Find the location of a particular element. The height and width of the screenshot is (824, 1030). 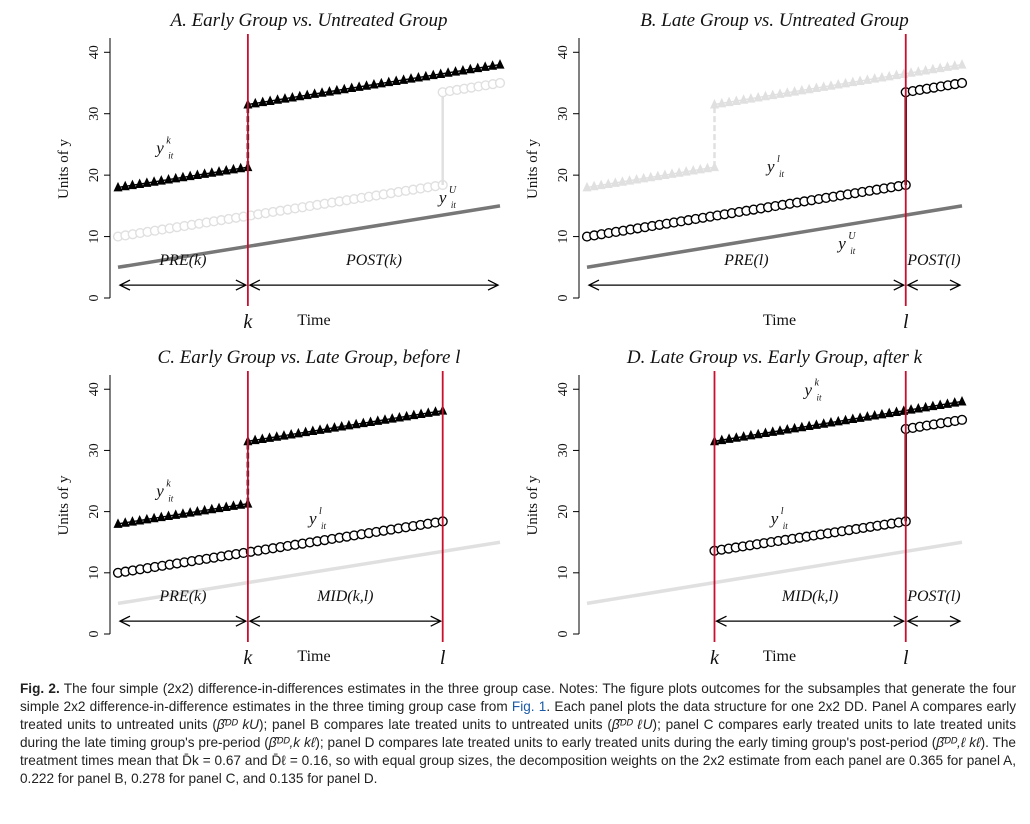

series-label-late: y l it is located at coordinates (779, 518).